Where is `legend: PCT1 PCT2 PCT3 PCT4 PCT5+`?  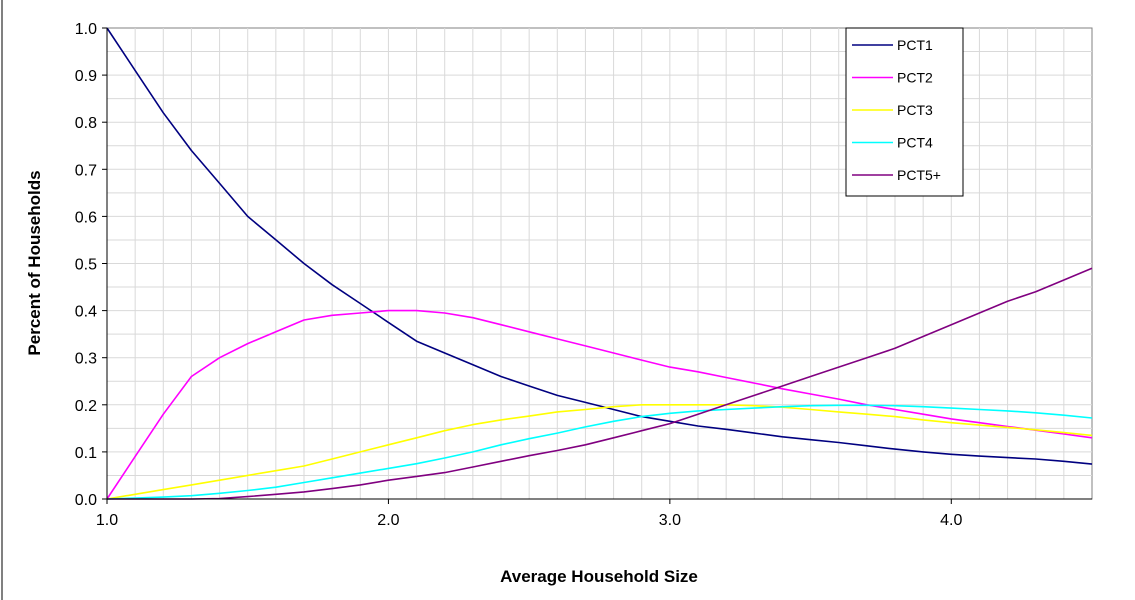
legend: PCT1 PCT2 PCT3 PCT4 PCT5+ is located at coordinates (904, 112).